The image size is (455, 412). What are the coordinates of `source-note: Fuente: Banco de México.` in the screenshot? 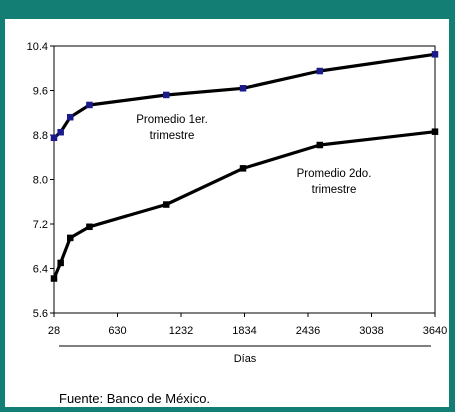 It's located at (135, 398).